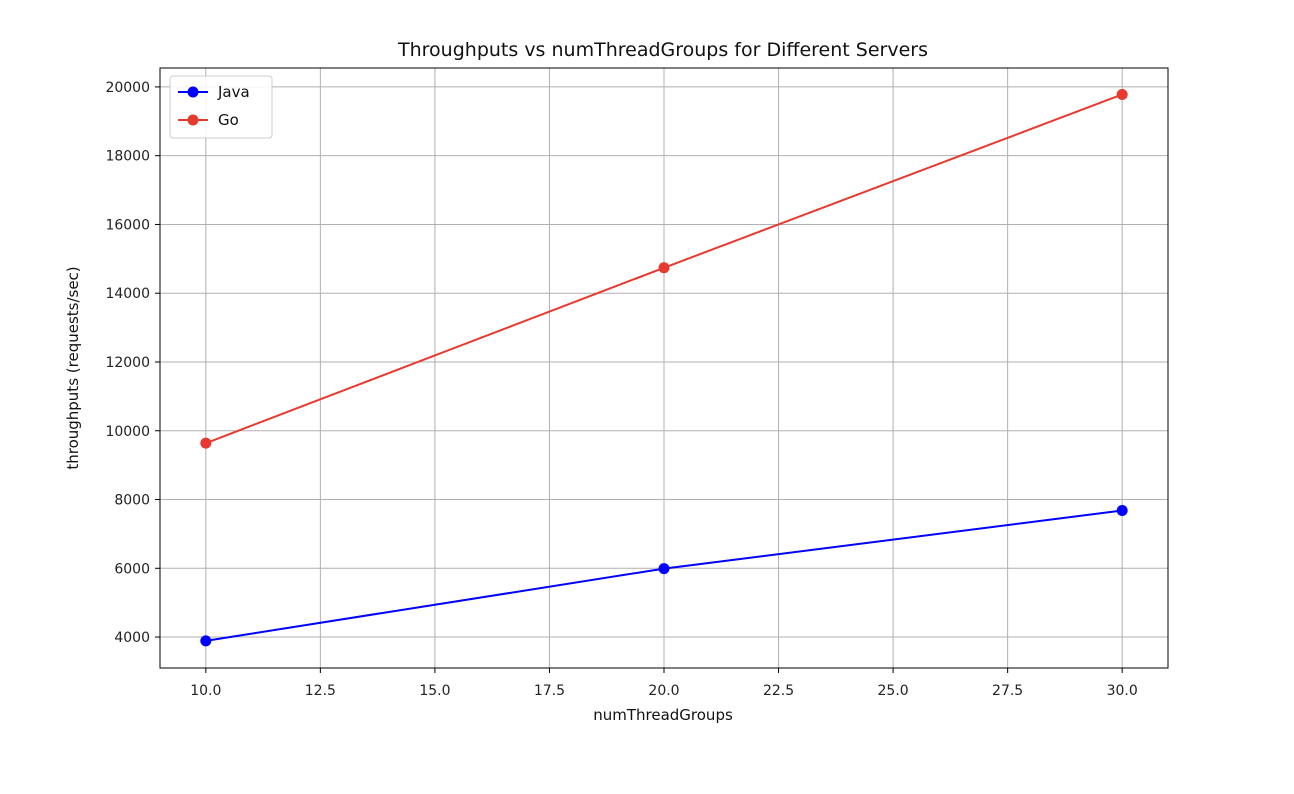 This screenshot has height=794, width=1294. I want to click on x-tick-label: 25.0, so click(893, 691).